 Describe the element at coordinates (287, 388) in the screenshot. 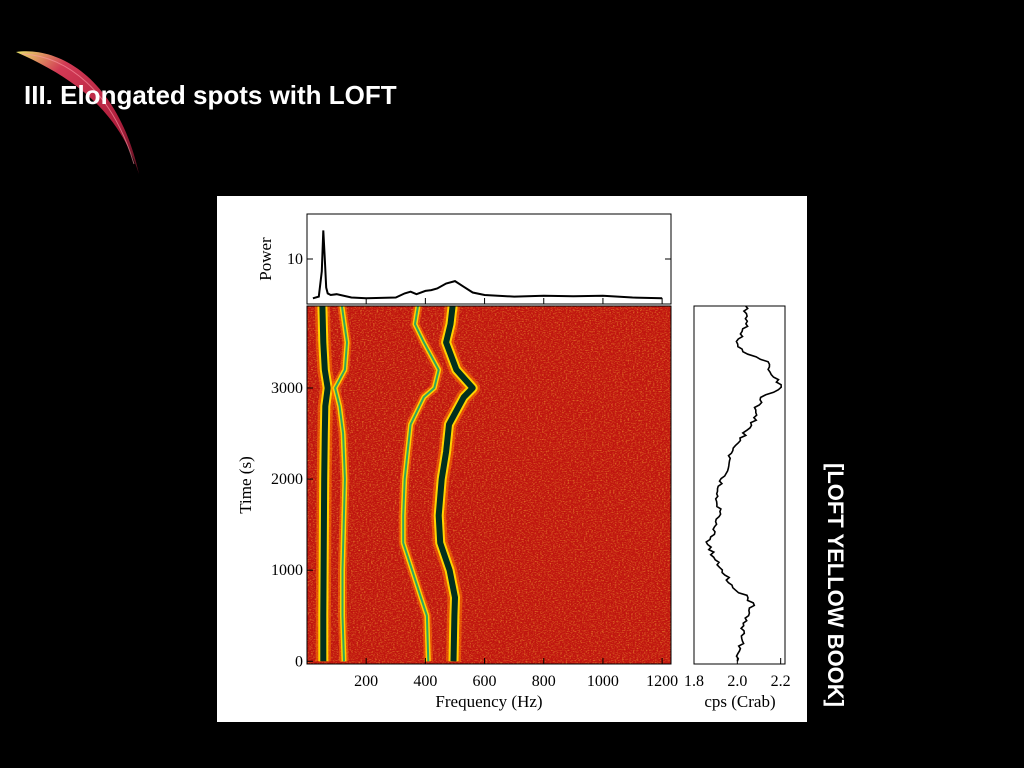

I see `time-tick-label: 3000` at that location.